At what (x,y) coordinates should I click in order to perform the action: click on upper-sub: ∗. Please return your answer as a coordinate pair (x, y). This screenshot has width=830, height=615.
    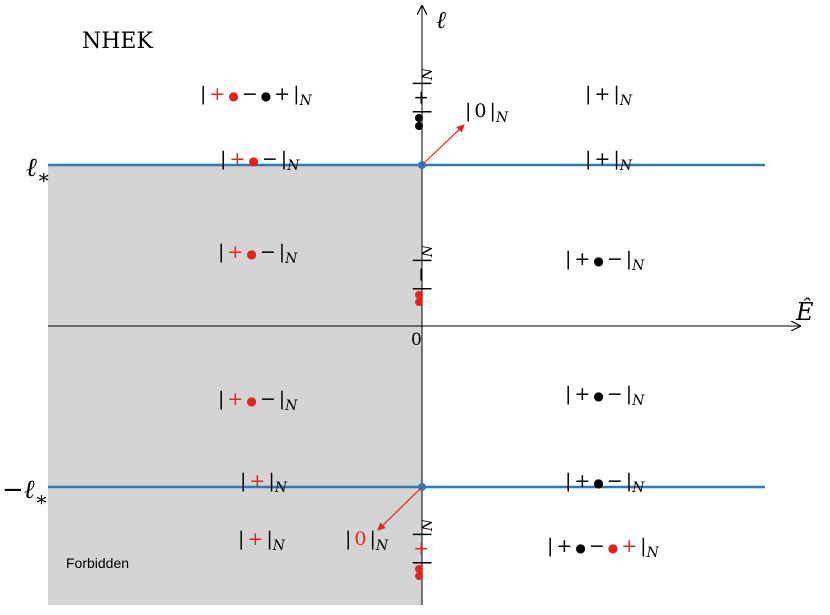
    Looking at the image, I should click on (44, 177).